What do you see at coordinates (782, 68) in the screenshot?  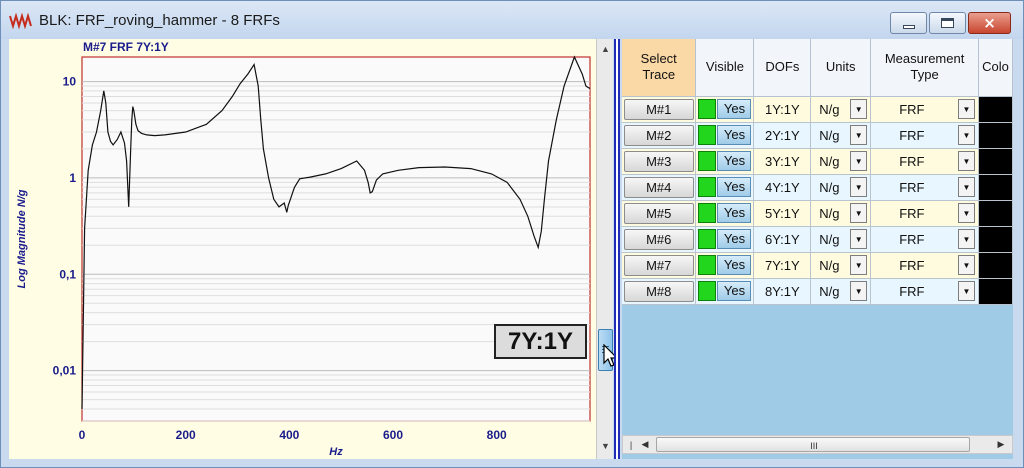 I see `header-dofs: DOFs` at bounding box center [782, 68].